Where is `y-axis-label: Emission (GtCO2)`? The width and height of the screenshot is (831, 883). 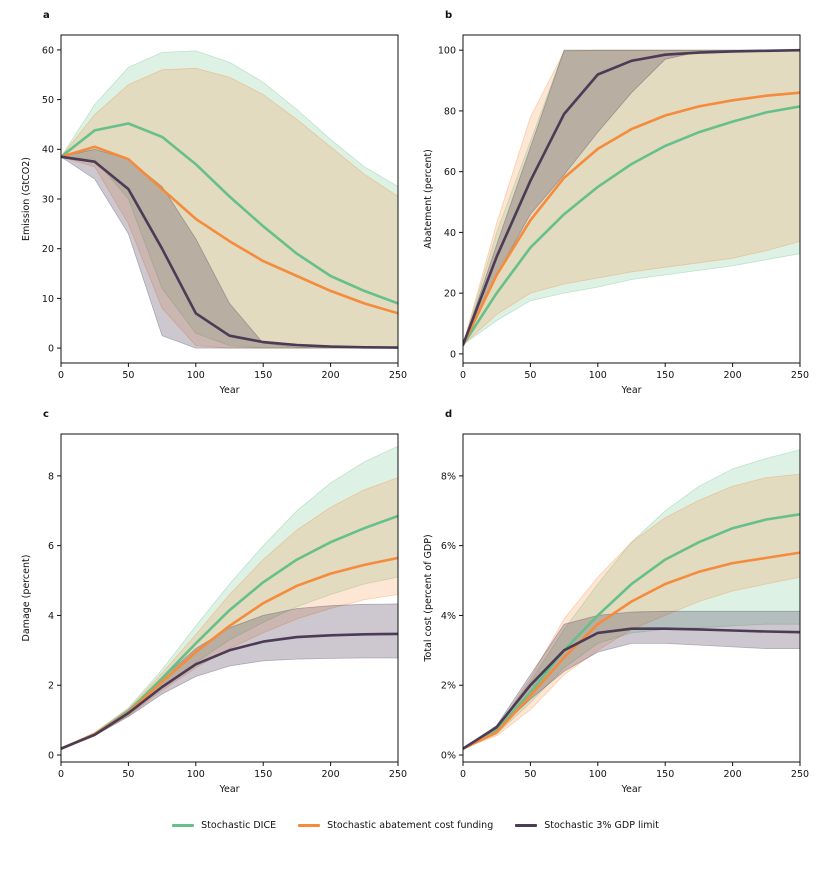
y-axis-label: Emission (GtCO2) is located at coordinates (26, 199).